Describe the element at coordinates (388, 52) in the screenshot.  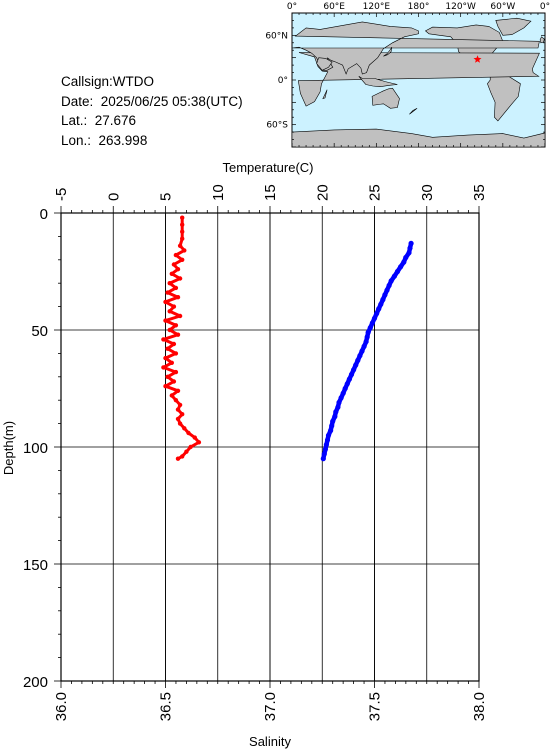
I see `land-japan` at that location.